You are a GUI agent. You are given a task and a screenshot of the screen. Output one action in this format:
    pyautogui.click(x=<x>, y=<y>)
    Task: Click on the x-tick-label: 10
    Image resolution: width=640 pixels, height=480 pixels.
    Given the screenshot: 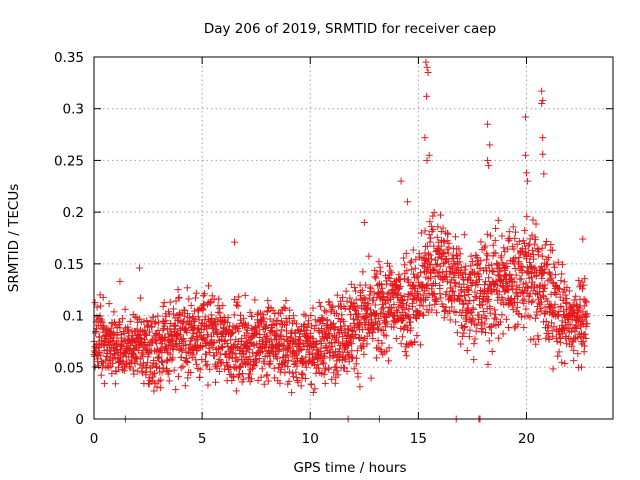 What is the action you would take?
    pyautogui.click(x=310, y=439)
    